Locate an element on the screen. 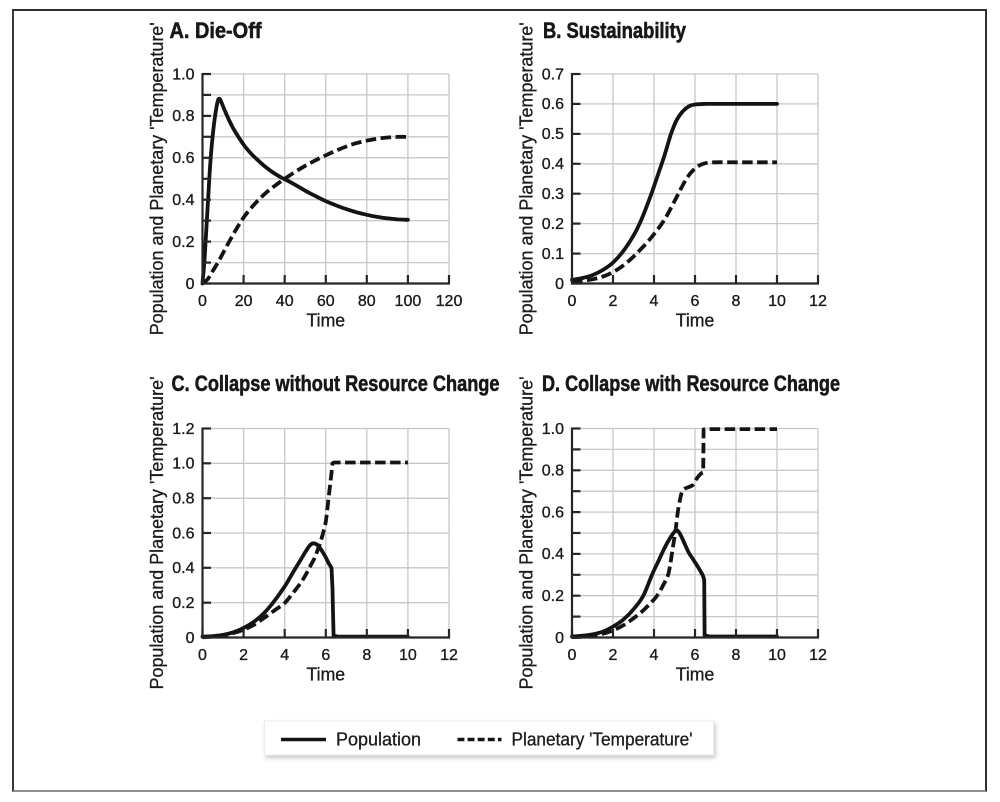 This screenshot has width=1000, height=802. svg-text: 1.2 is located at coordinates (183, 429).